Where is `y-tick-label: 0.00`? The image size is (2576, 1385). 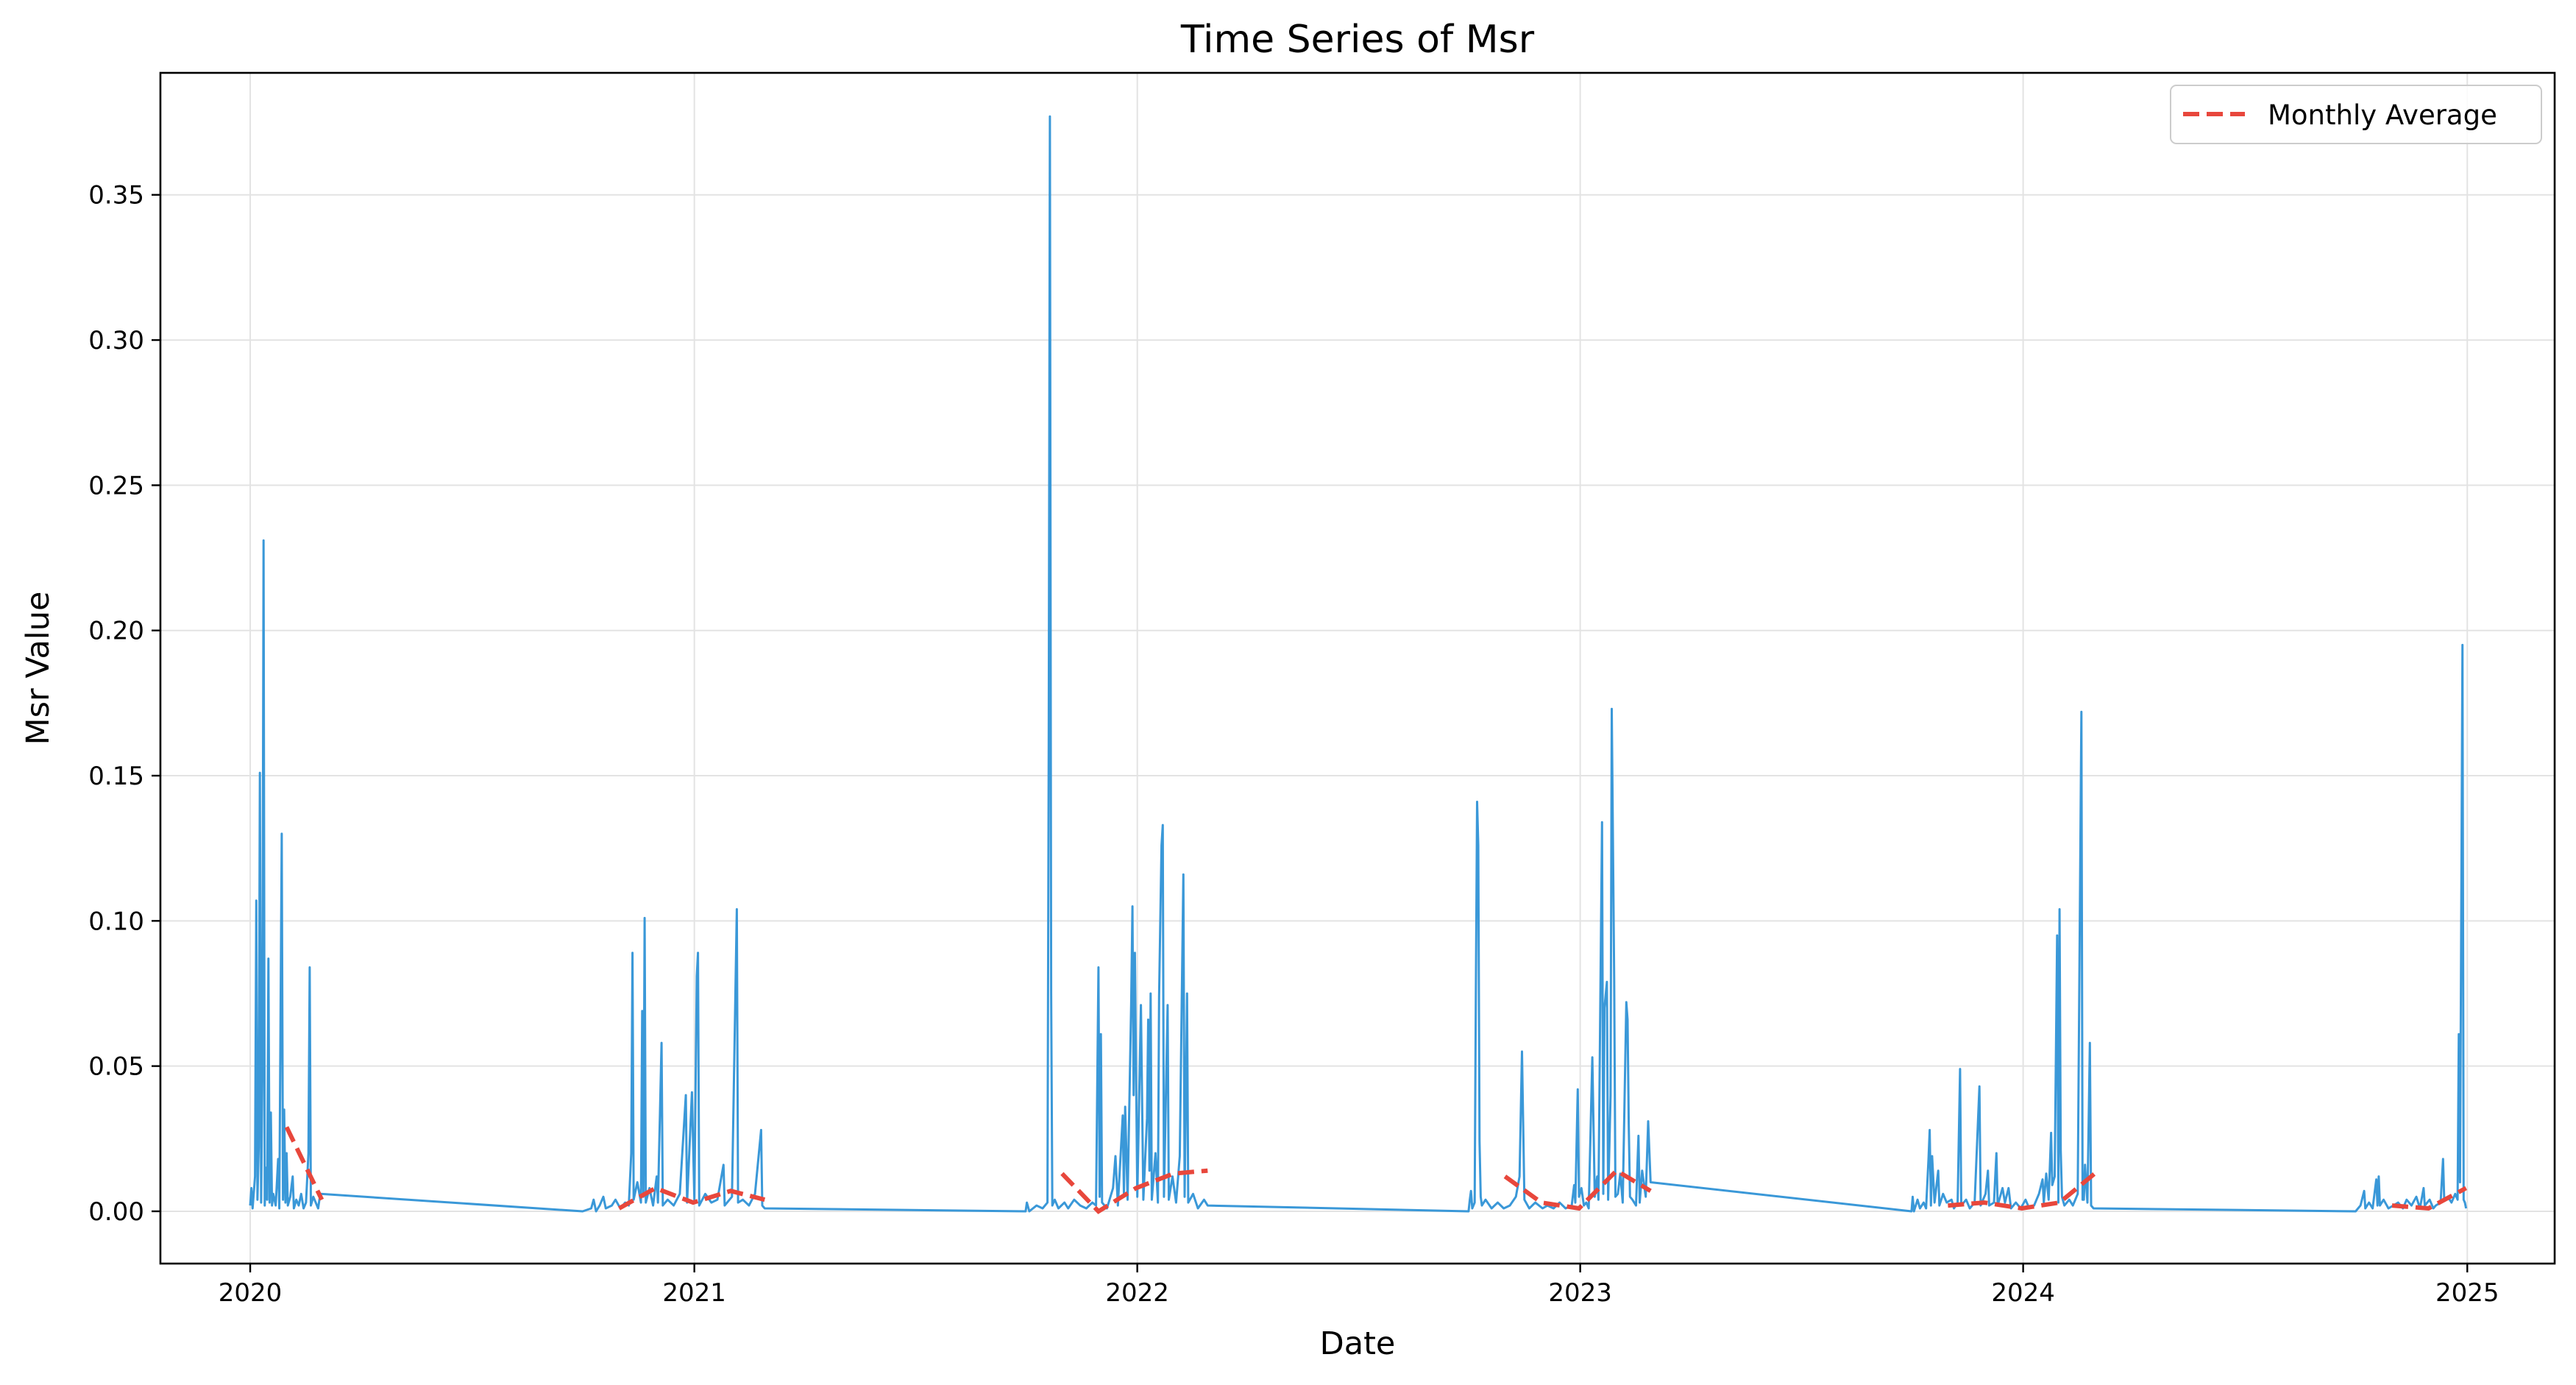
y-tick-label: 0.00 is located at coordinates (116, 1212).